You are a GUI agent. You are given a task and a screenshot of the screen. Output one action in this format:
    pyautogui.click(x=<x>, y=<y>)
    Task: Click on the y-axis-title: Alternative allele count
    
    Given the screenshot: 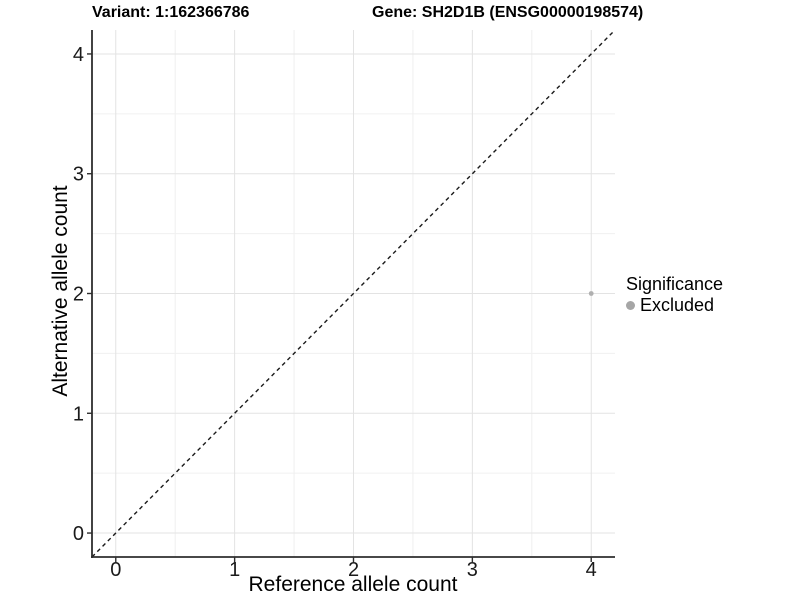 What is the action you would take?
    pyautogui.click(x=60, y=291)
    